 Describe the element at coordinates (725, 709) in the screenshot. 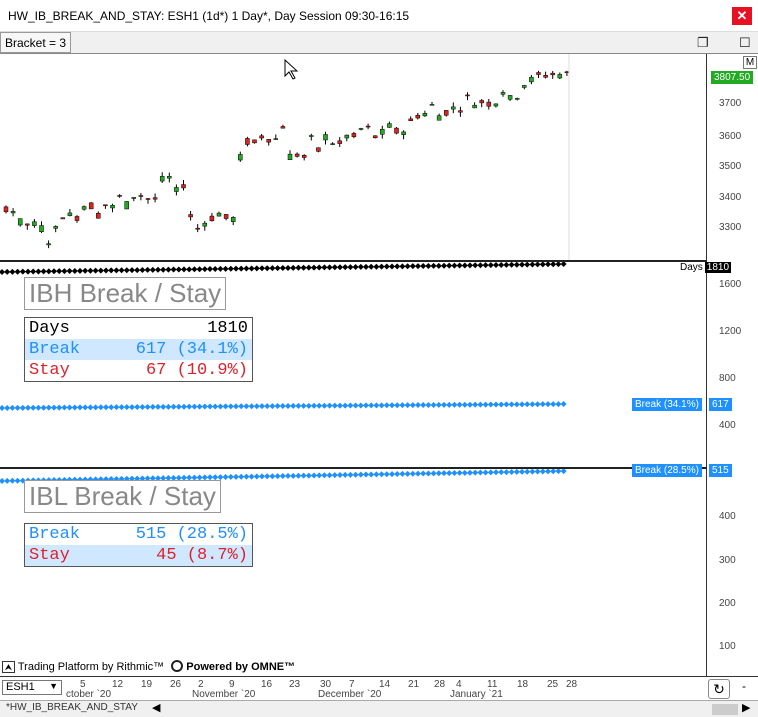

I see `scrollbar-thumb` at that location.